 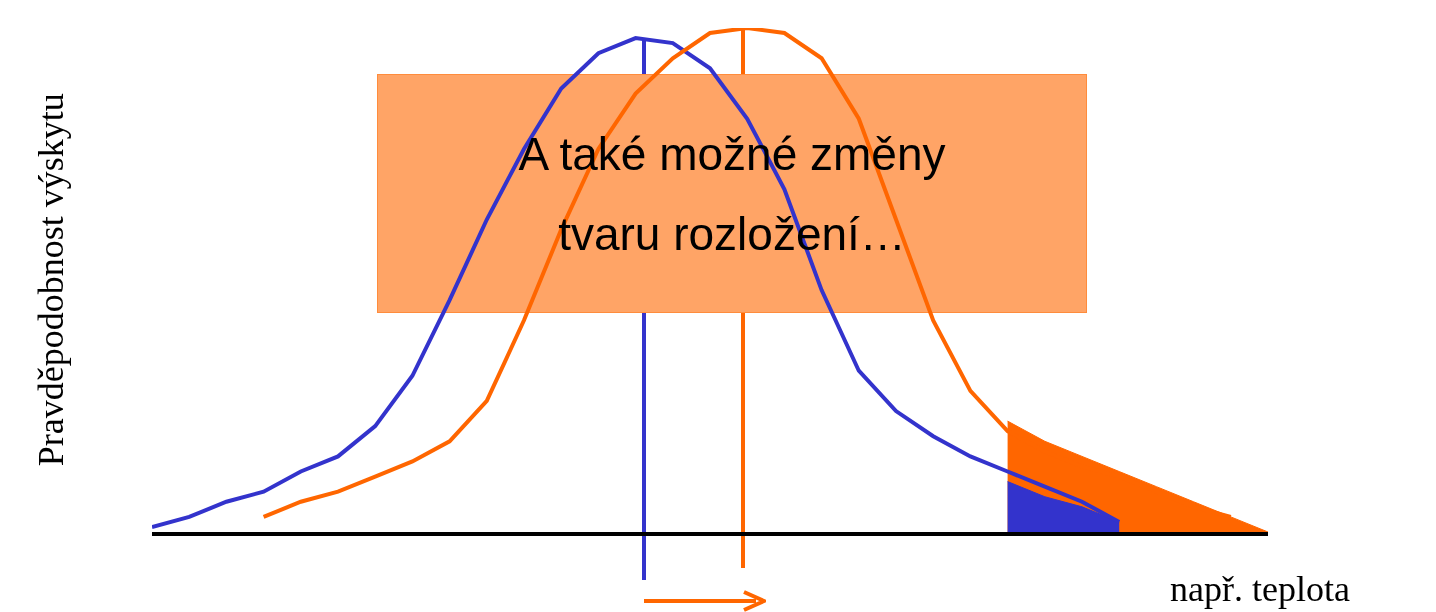 What do you see at coordinates (1260, 589) in the screenshot?
I see `x-axis-title: např. teplota` at bounding box center [1260, 589].